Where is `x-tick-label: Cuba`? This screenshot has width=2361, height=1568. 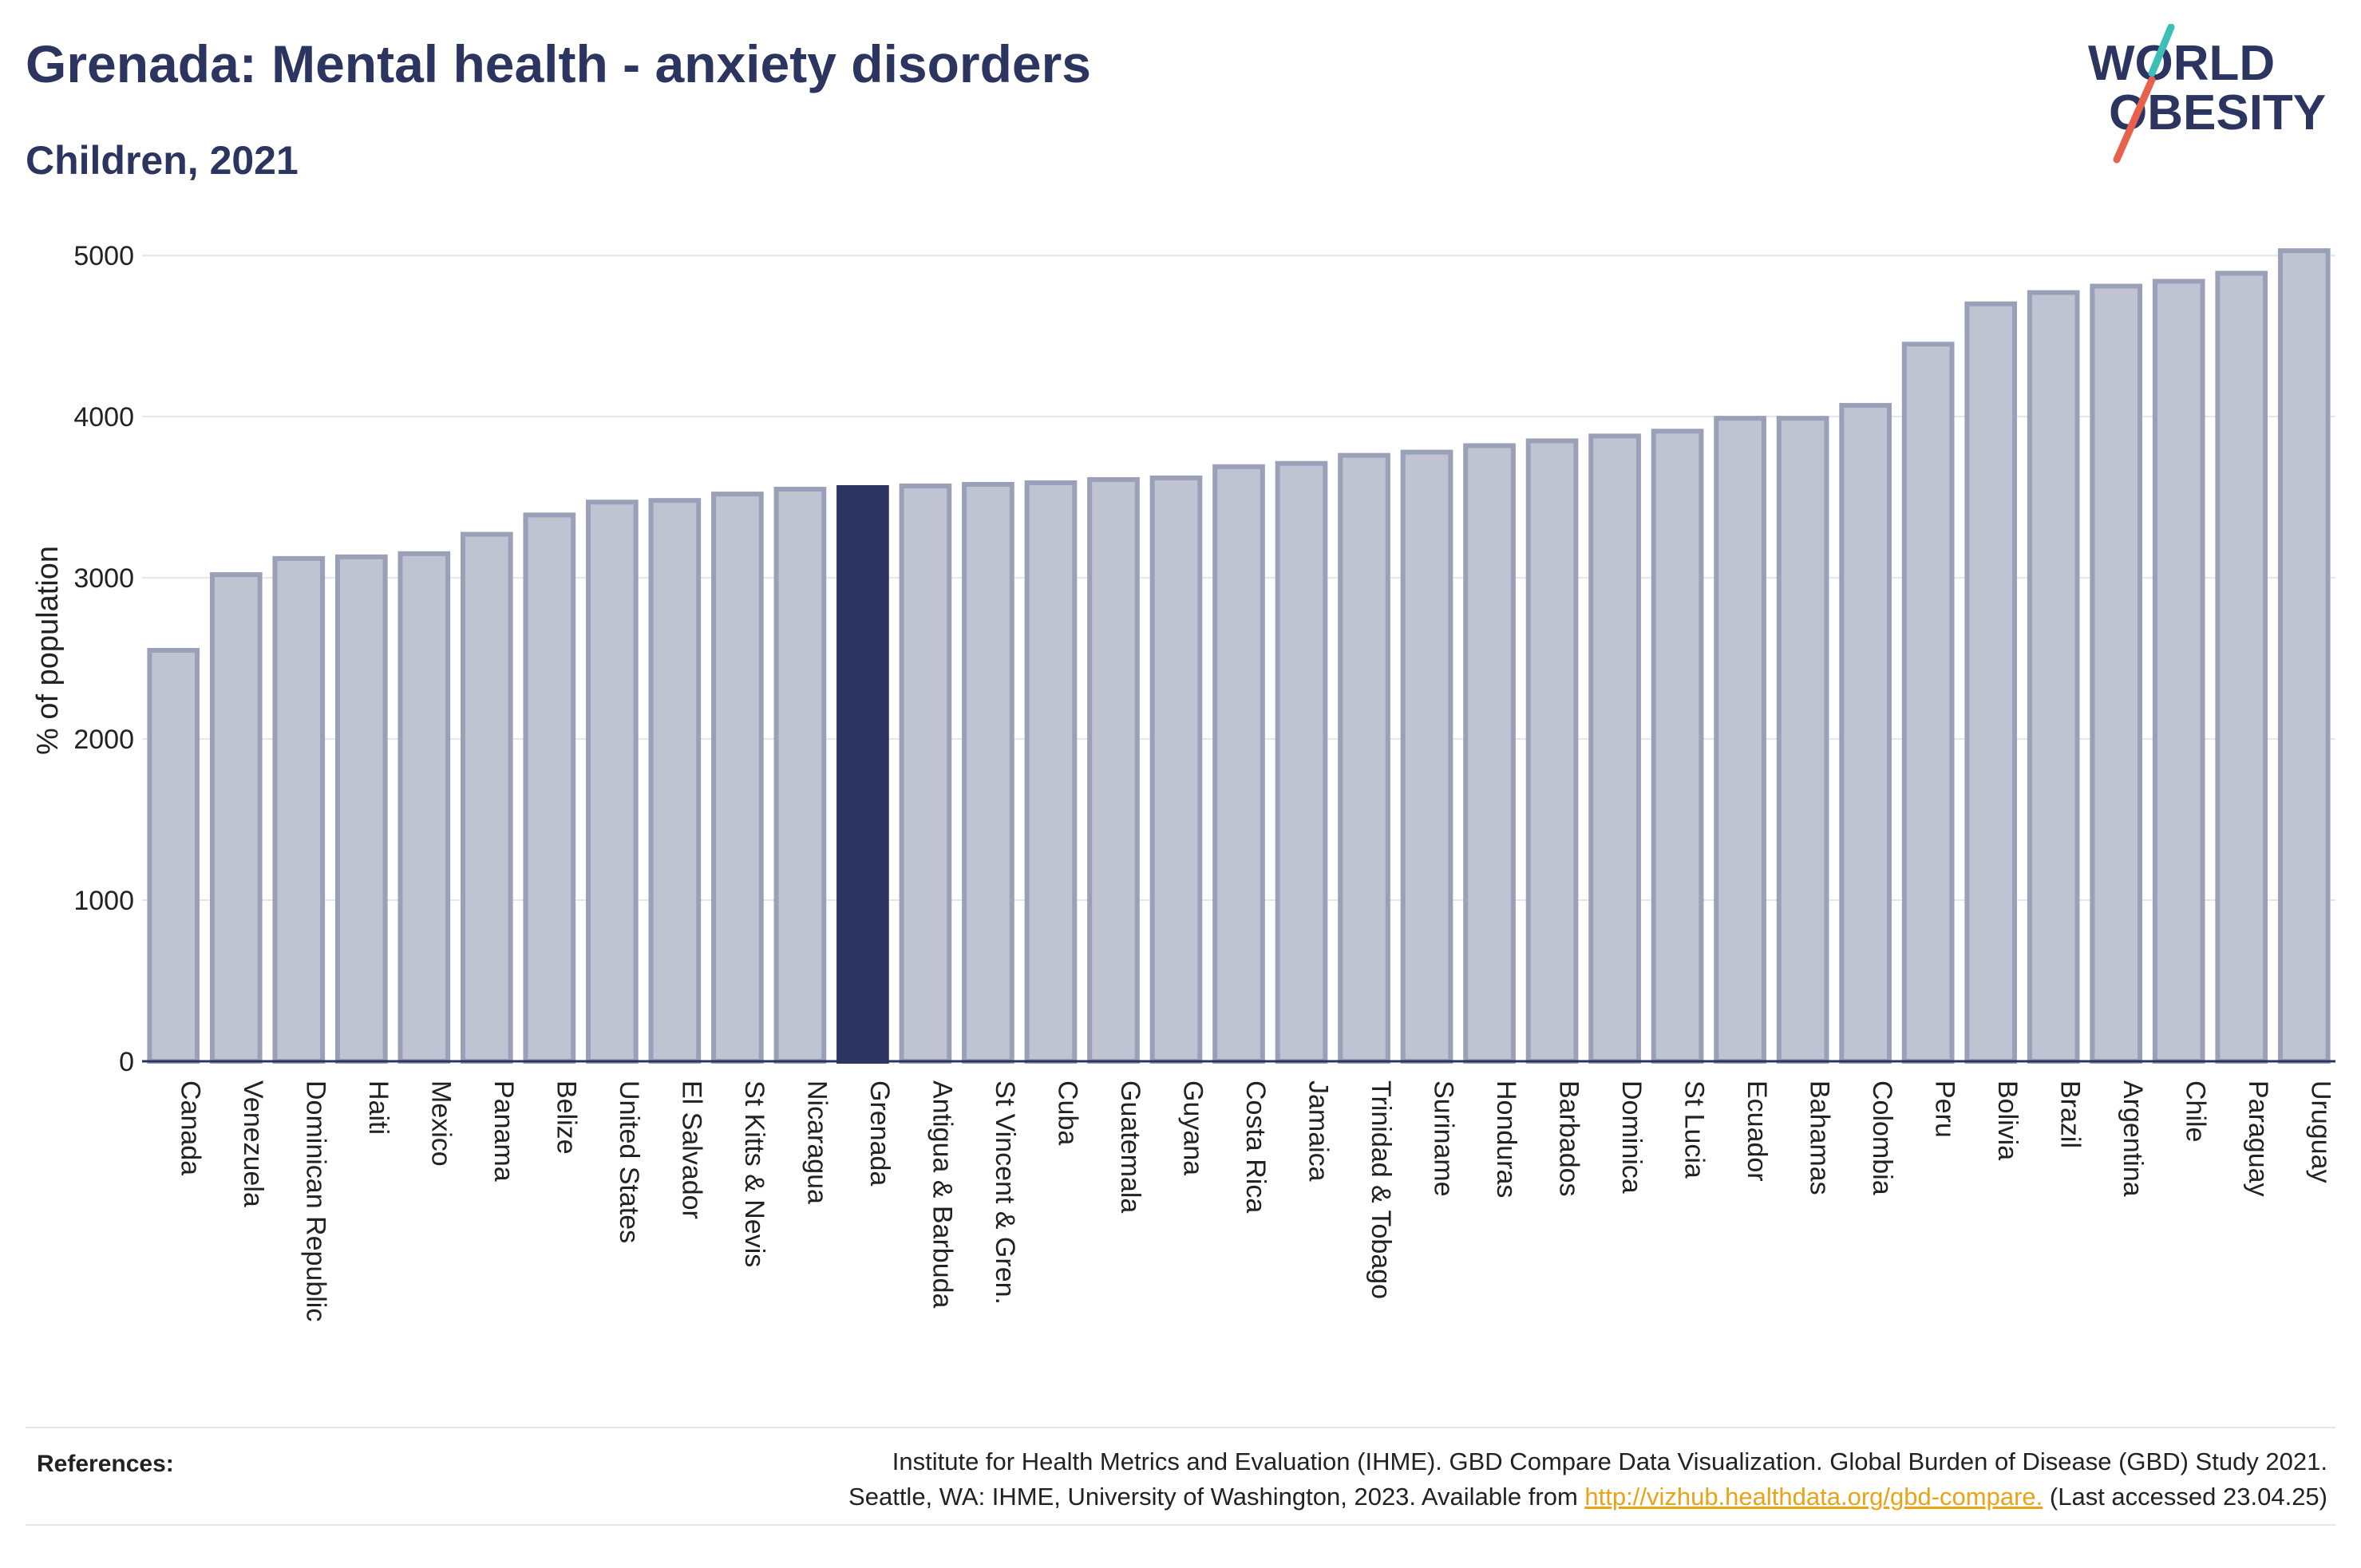 x-tick-label: Cuba is located at coordinates (1067, 1112).